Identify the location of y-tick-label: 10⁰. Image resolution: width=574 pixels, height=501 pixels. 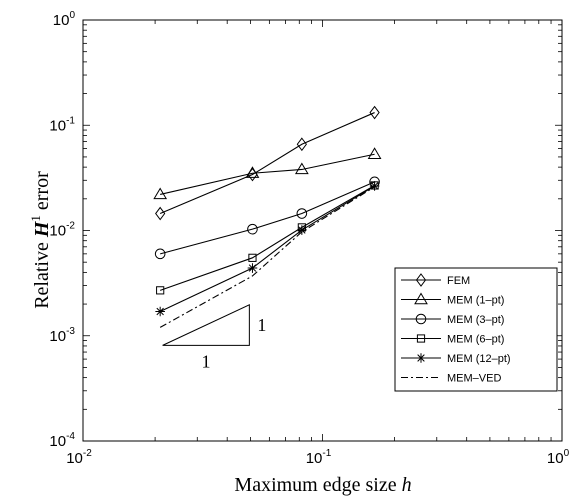
(64, 19).